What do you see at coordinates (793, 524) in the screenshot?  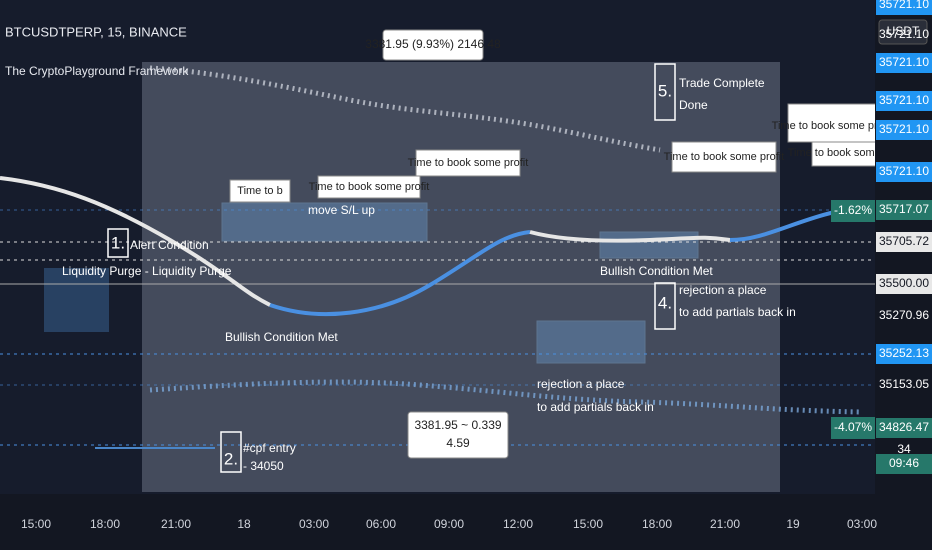 I see `time-label: 19` at bounding box center [793, 524].